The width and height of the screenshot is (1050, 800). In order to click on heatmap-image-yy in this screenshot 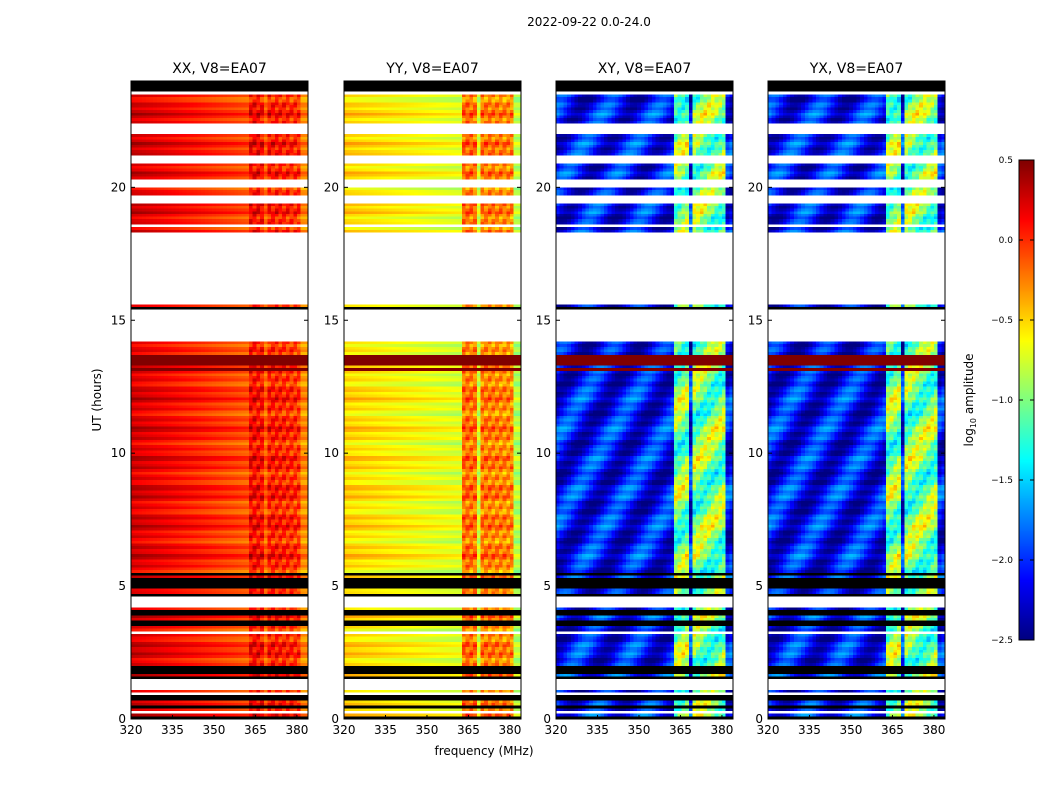, I will do `click(432, 400)`.